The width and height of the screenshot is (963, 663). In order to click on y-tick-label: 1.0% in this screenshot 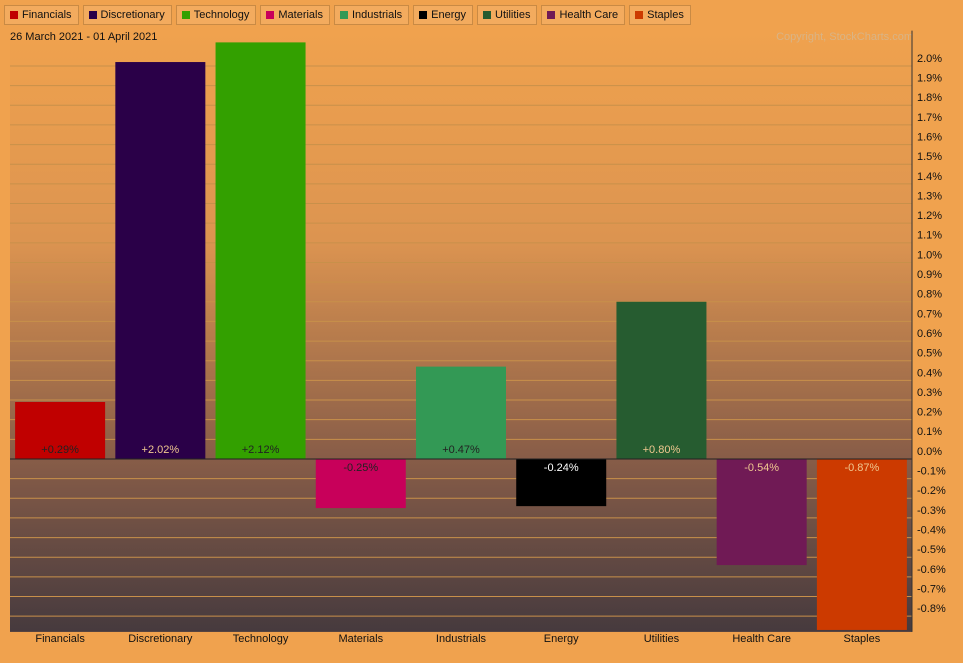, I will do `click(929, 255)`.